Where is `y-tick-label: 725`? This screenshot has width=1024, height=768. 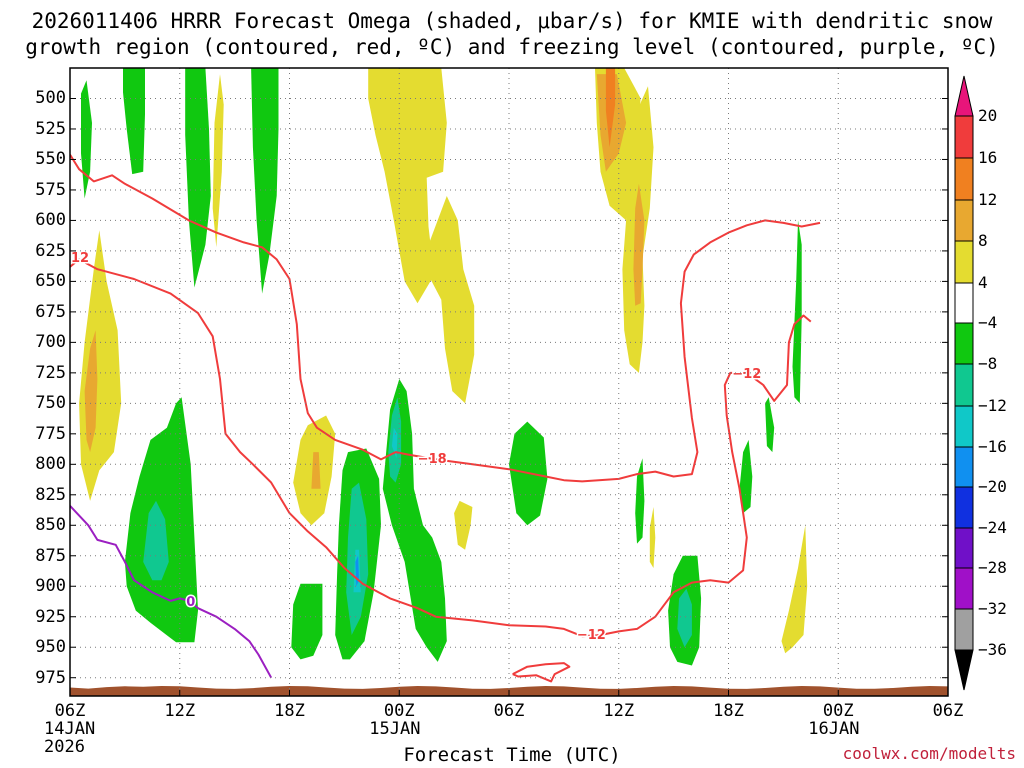 y-tick-label: 725 is located at coordinates (50, 372).